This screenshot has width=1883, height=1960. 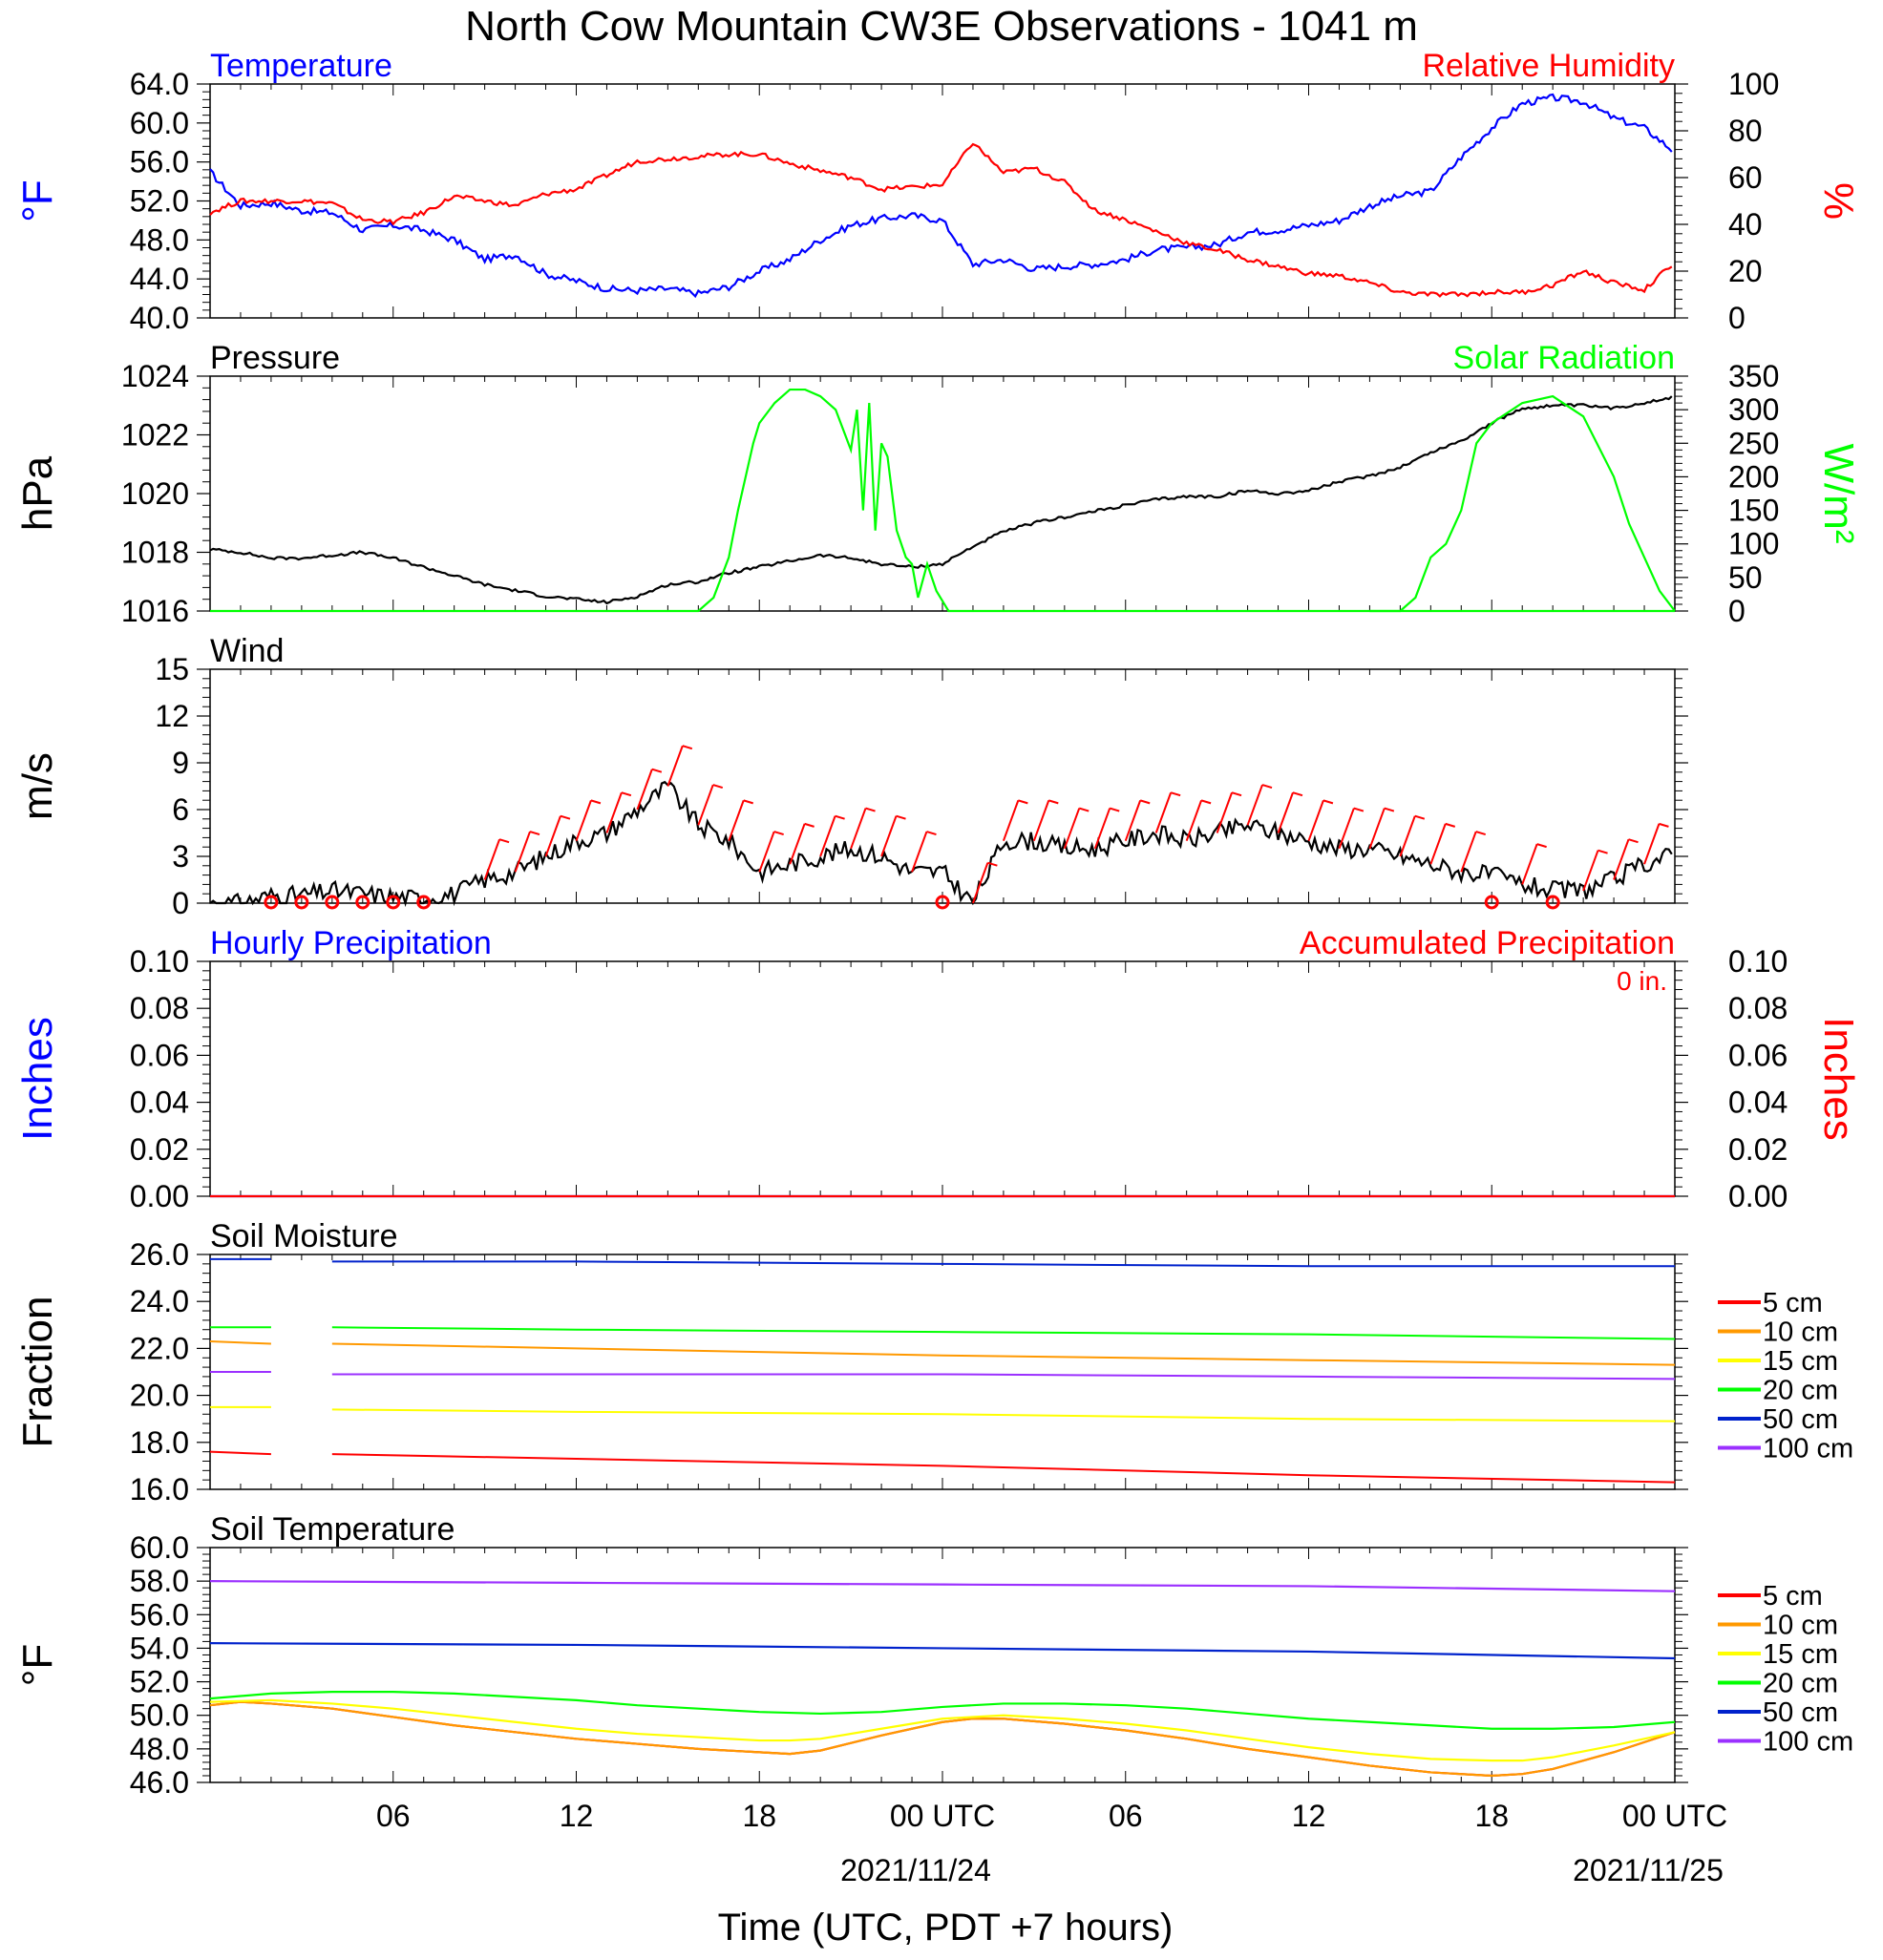 What do you see at coordinates (155, 553) in the screenshot?
I see `y-tick-label: 1018` at bounding box center [155, 553].